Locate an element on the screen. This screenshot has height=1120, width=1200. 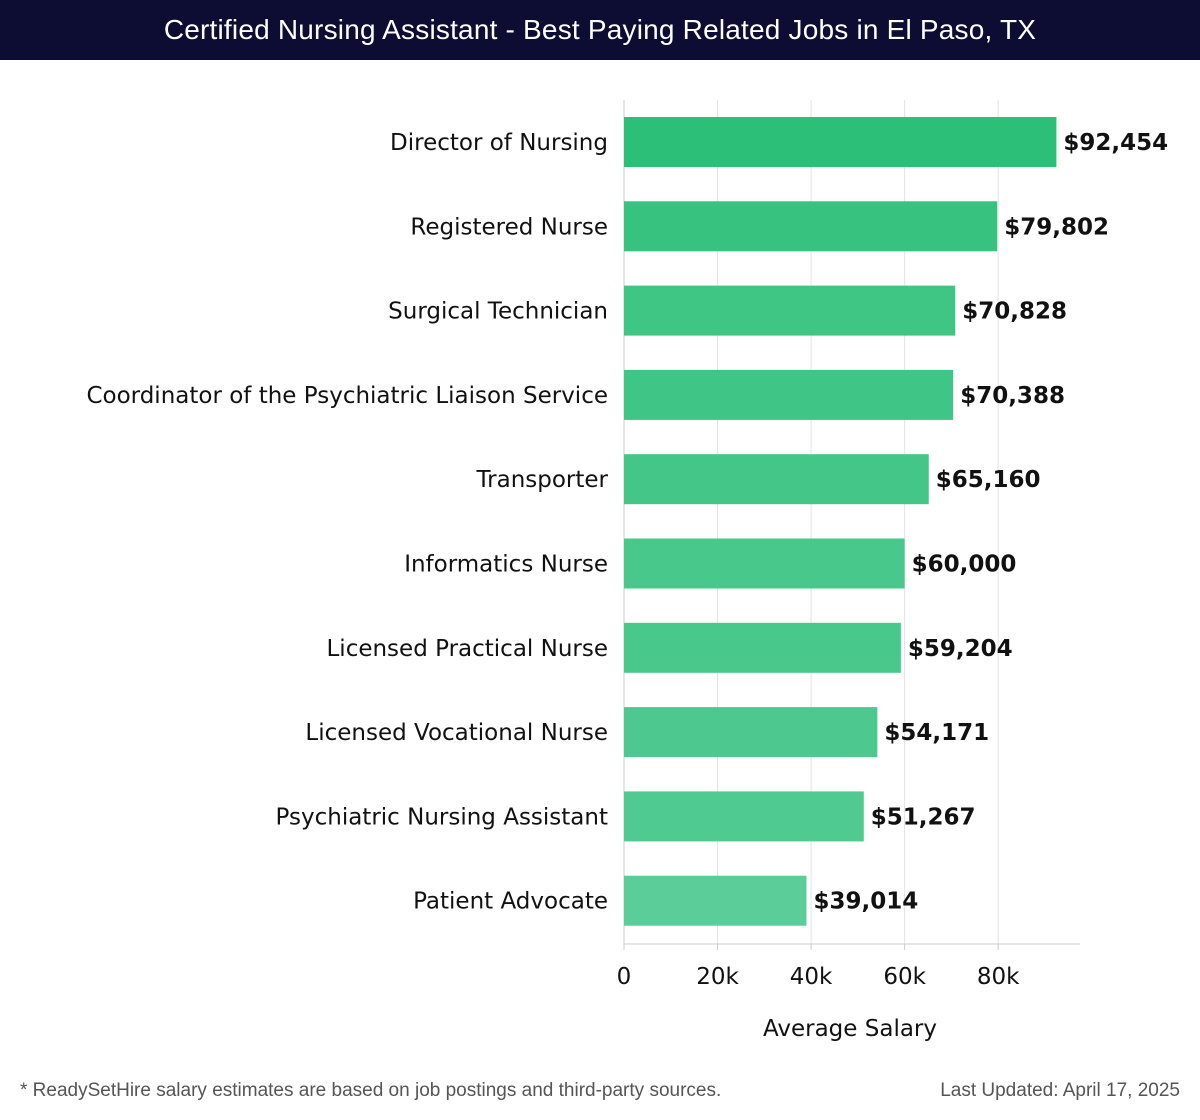
value-label: $54,171 is located at coordinates (936, 733).